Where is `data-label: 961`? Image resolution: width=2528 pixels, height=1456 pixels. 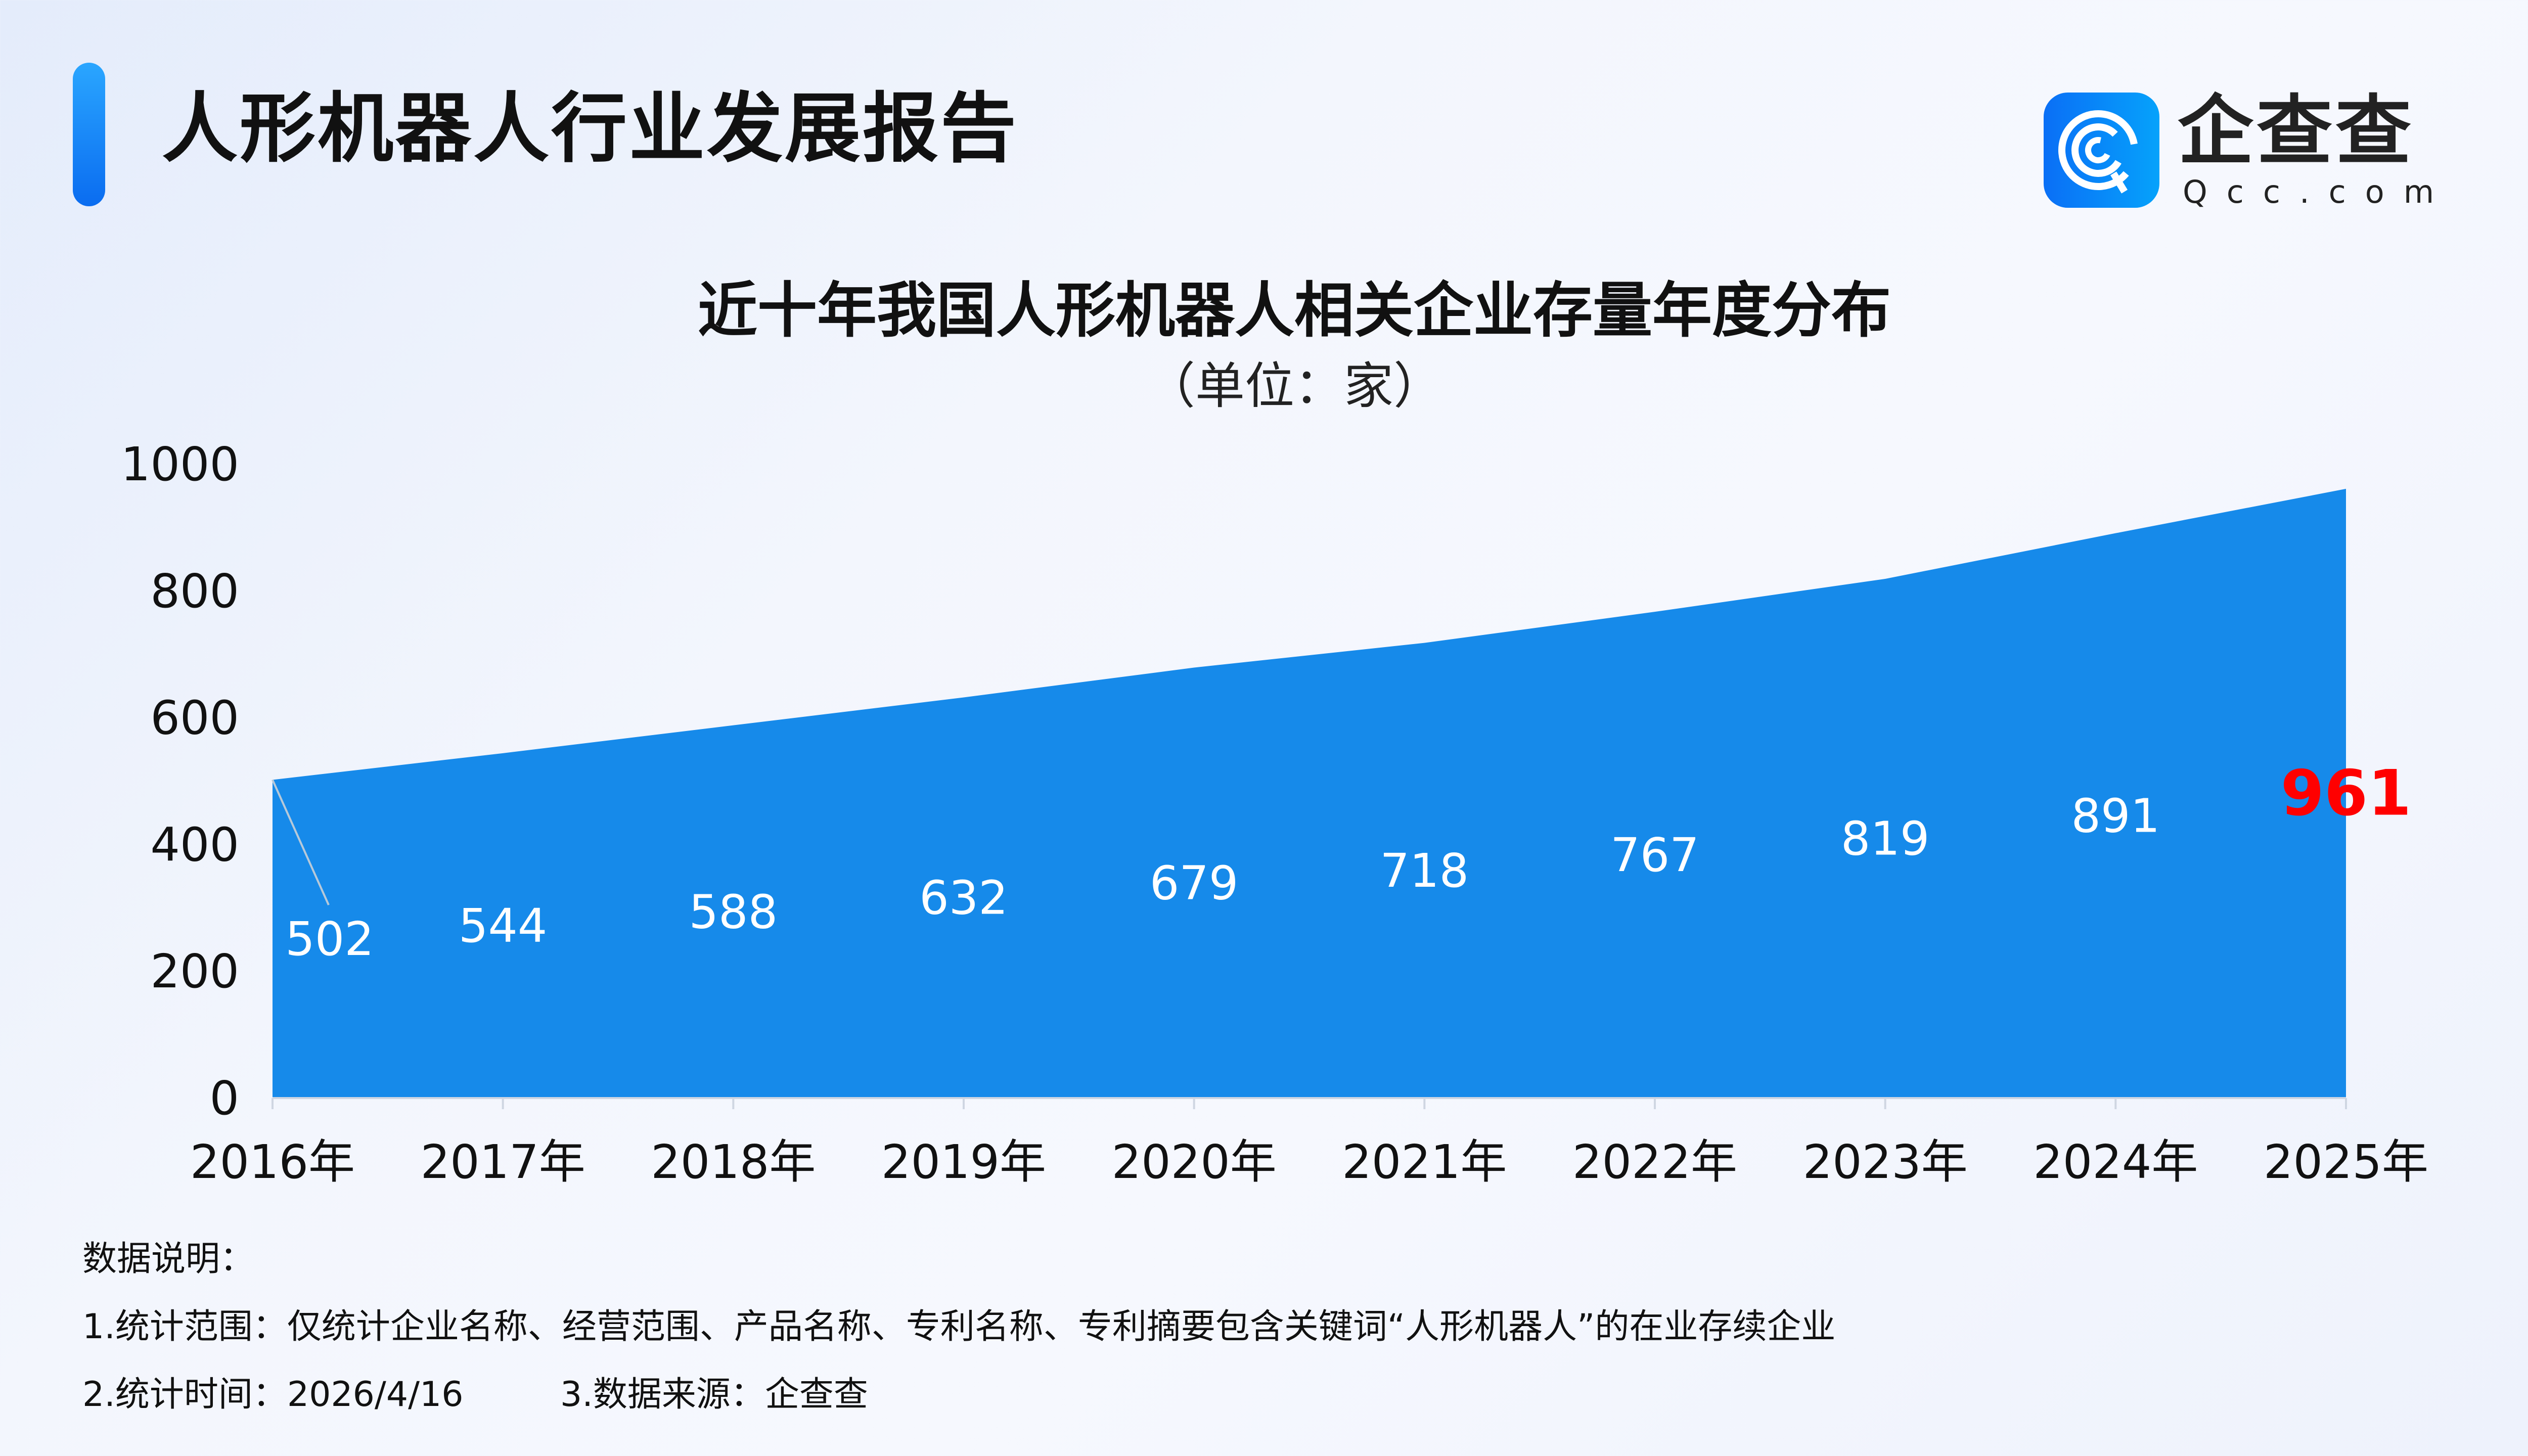 data-label: 961 is located at coordinates (2347, 793).